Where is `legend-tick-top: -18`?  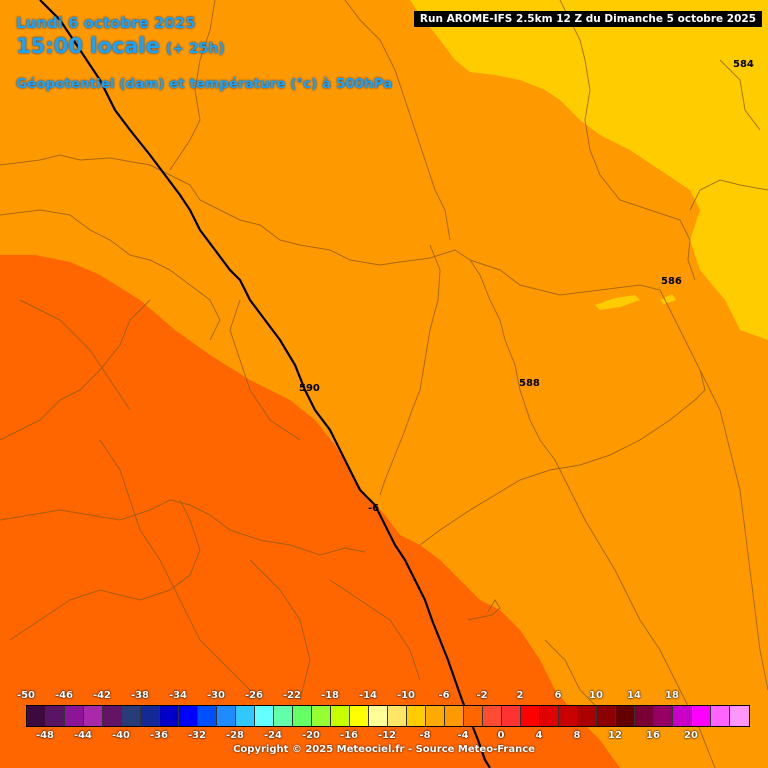
legend-tick-top: -18 is located at coordinates (330, 695).